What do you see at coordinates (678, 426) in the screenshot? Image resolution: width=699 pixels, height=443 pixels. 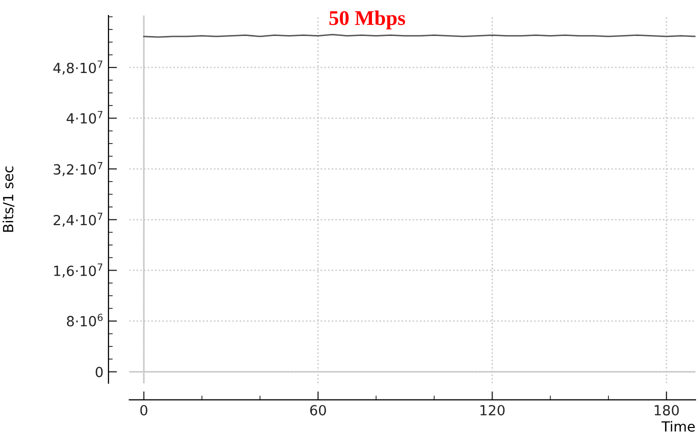 I see `x-axis-title: Time` at bounding box center [678, 426].